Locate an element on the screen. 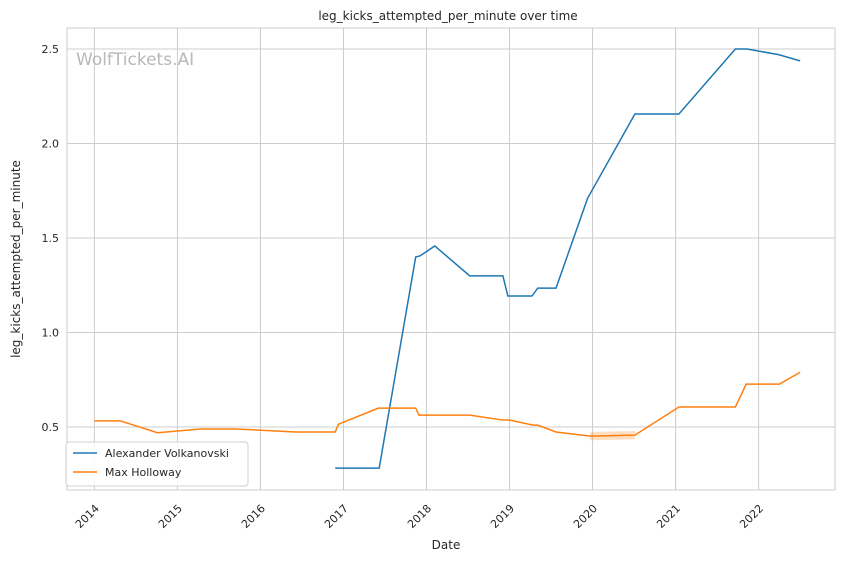 The height and width of the screenshot is (561, 844). legend-label-holloway: Max Holloway is located at coordinates (143, 472).